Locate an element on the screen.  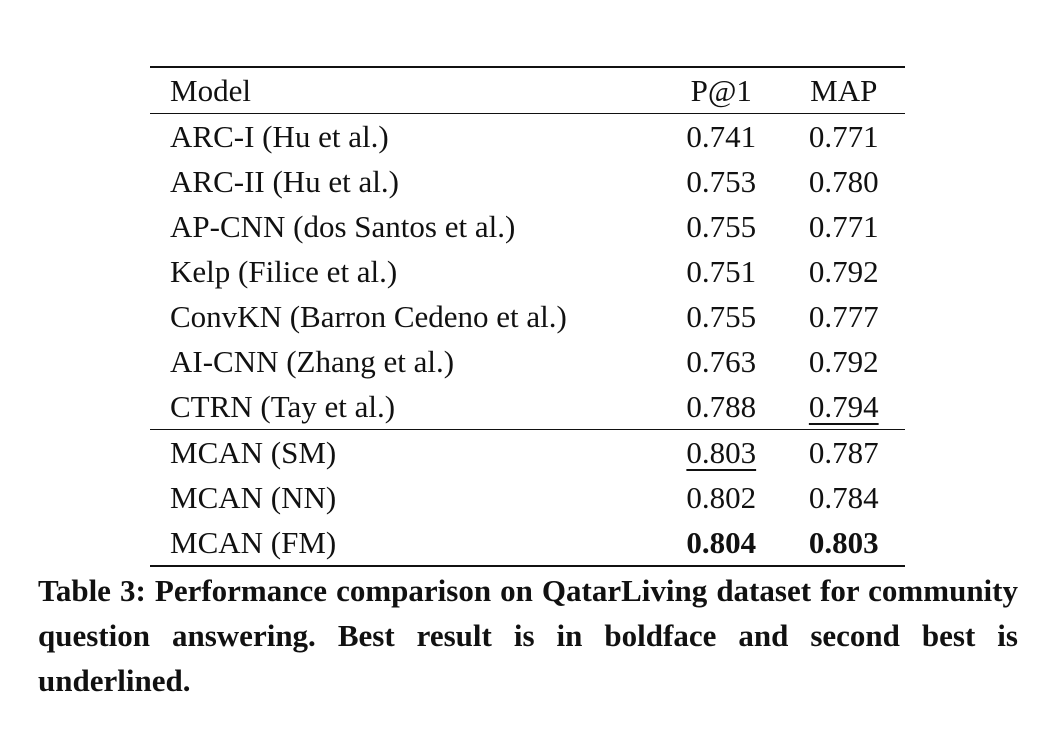
score-cell: 0.788 is located at coordinates (721, 406).